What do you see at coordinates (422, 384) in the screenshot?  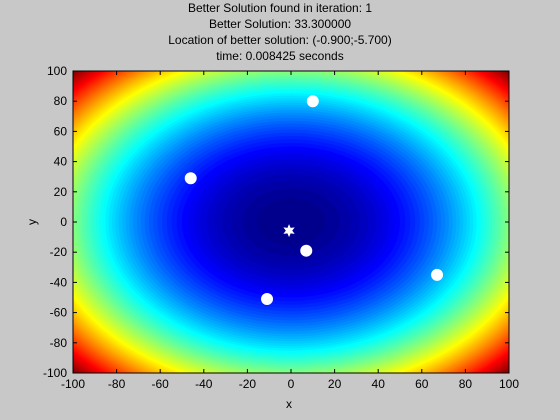 I see `x-tick-label: 60` at bounding box center [422, 384].